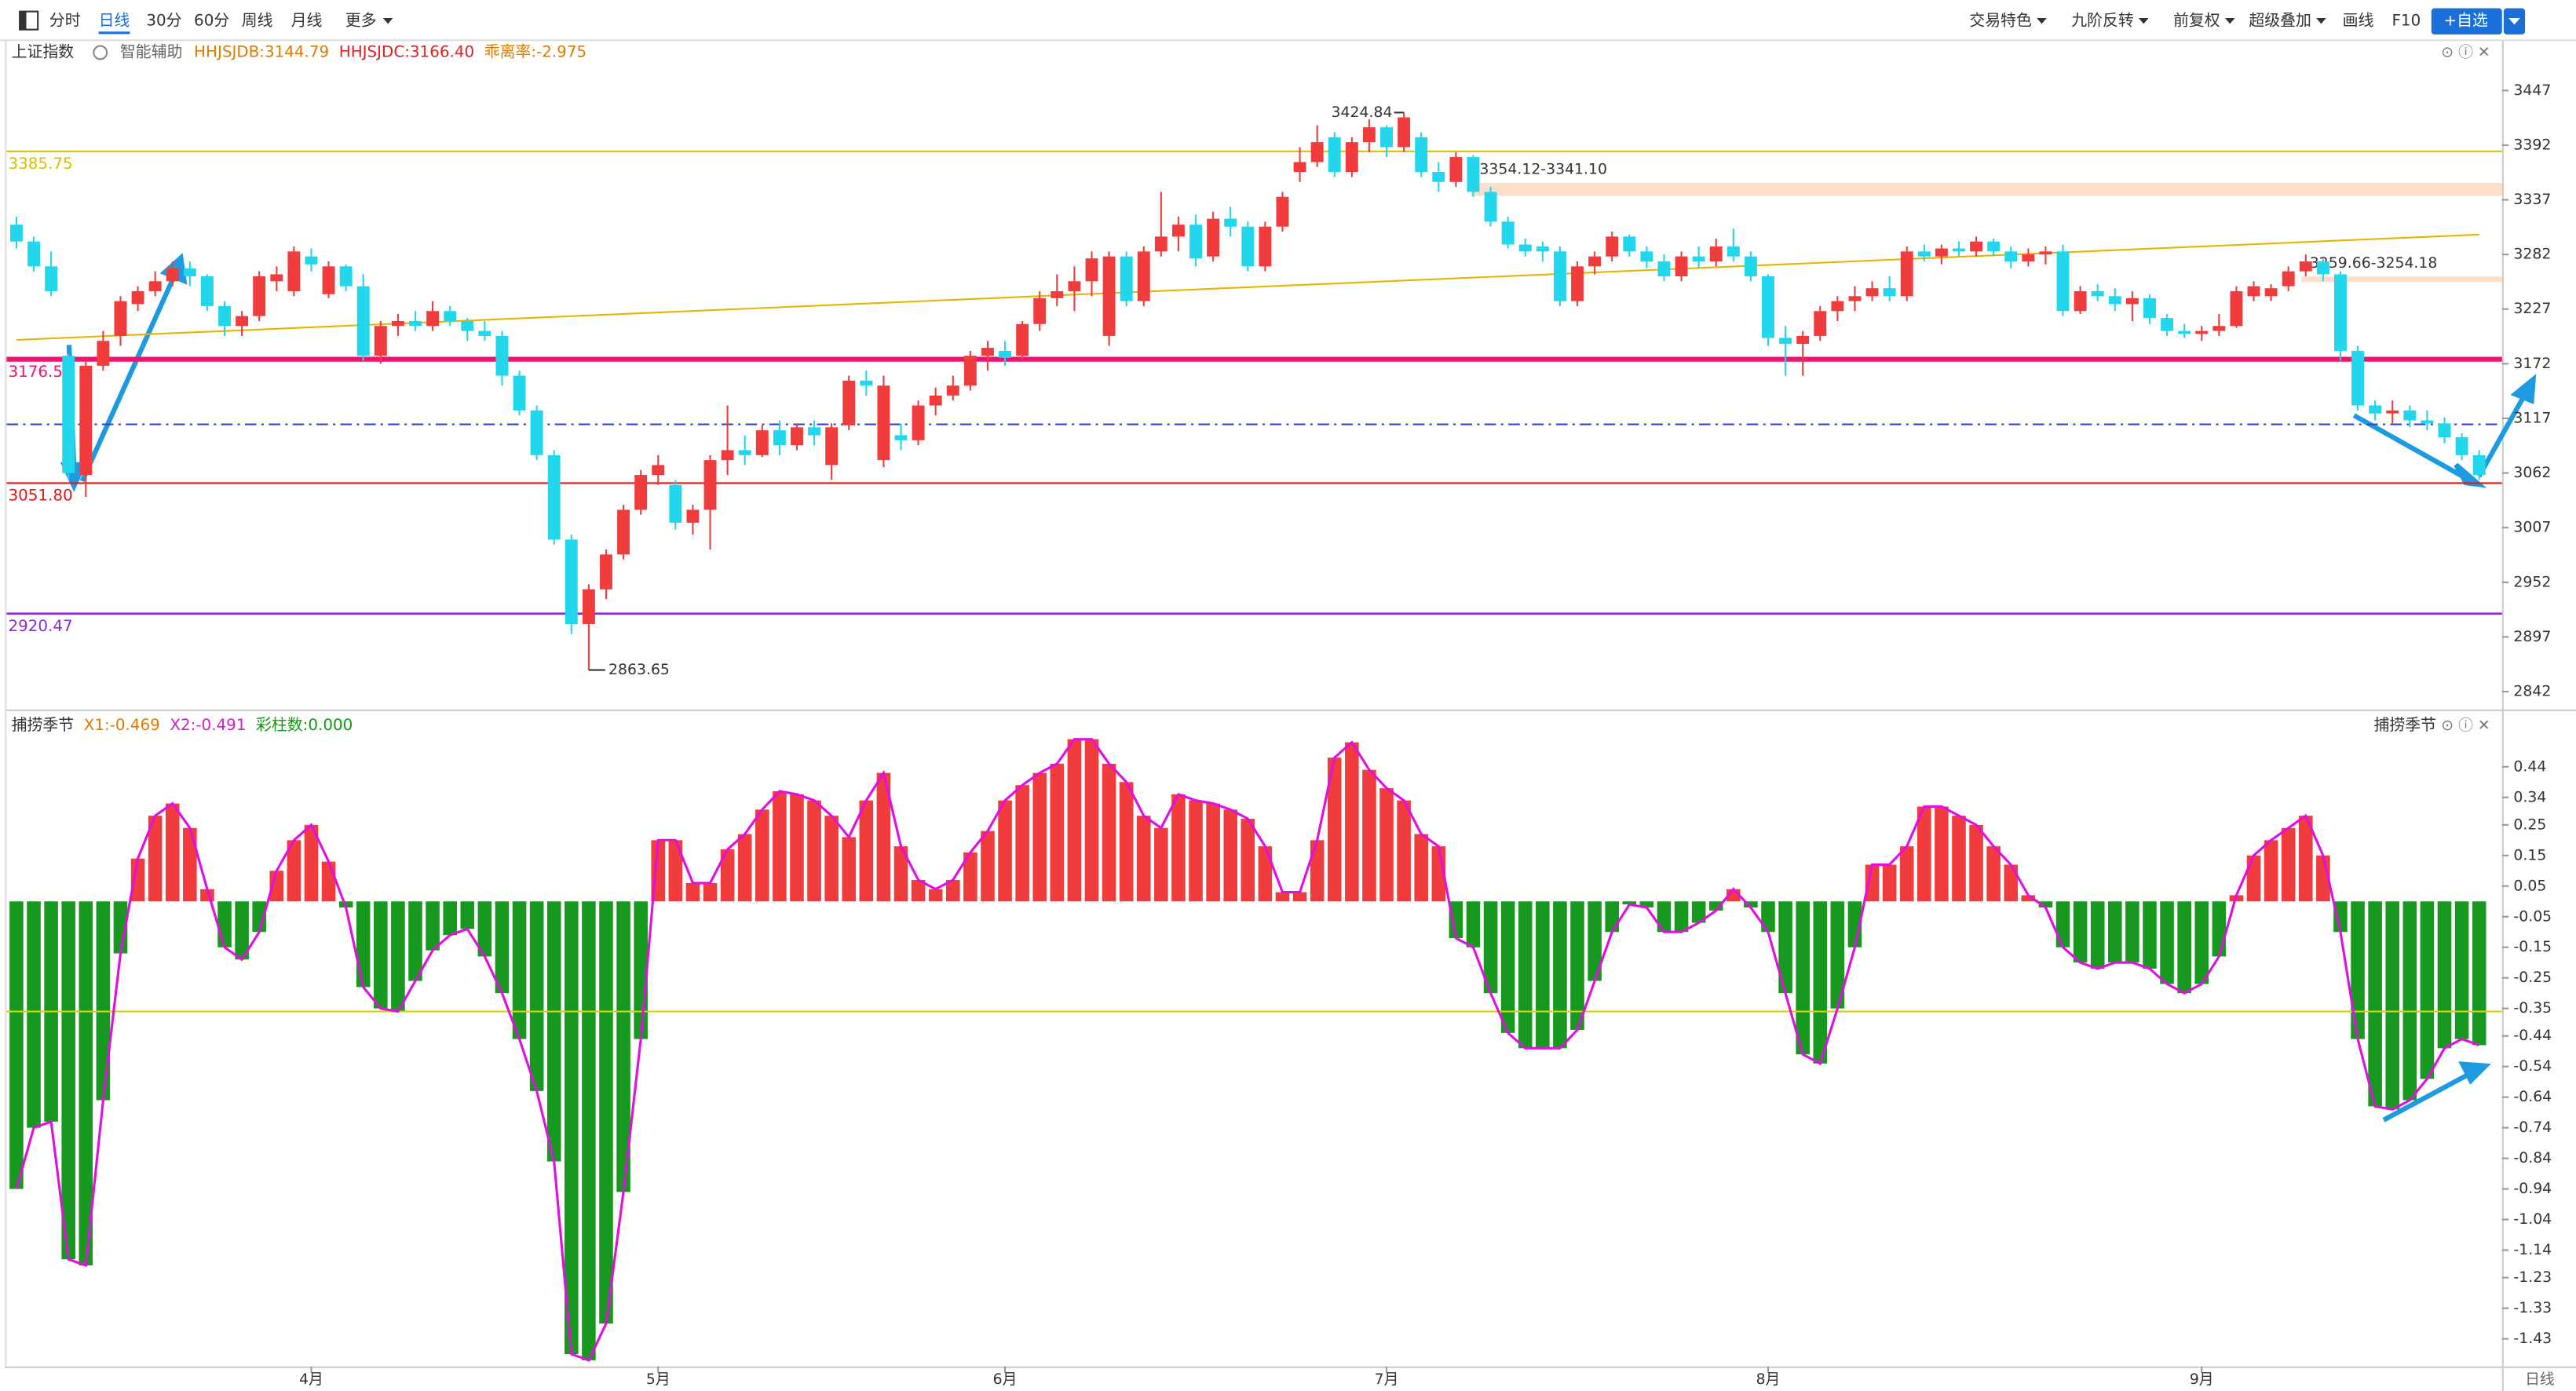 The image size is (2576, 1391). I want to click on watchlist-label: +自选, so click(2466, 21).